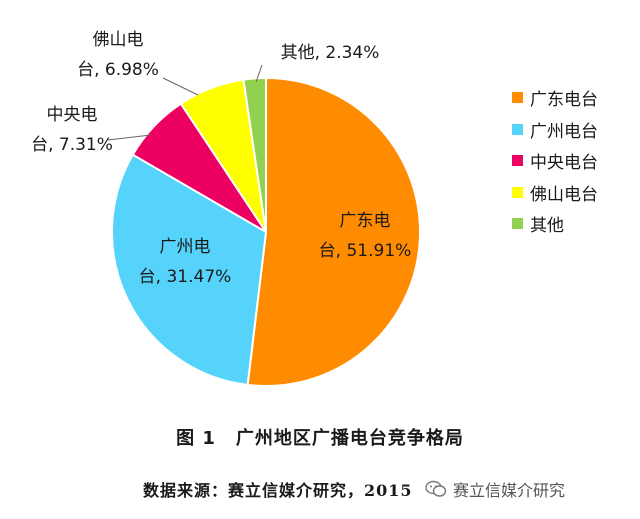 The height and width of the screenshot is (519, 640). I want to click on legend-item: 中央电台, so click(555, 161).